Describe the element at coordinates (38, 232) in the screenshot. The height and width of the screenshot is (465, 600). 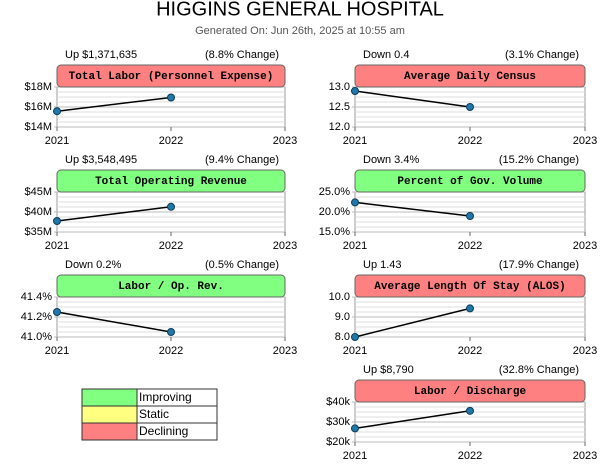
I see `y-tick-label: $35M` at that location.